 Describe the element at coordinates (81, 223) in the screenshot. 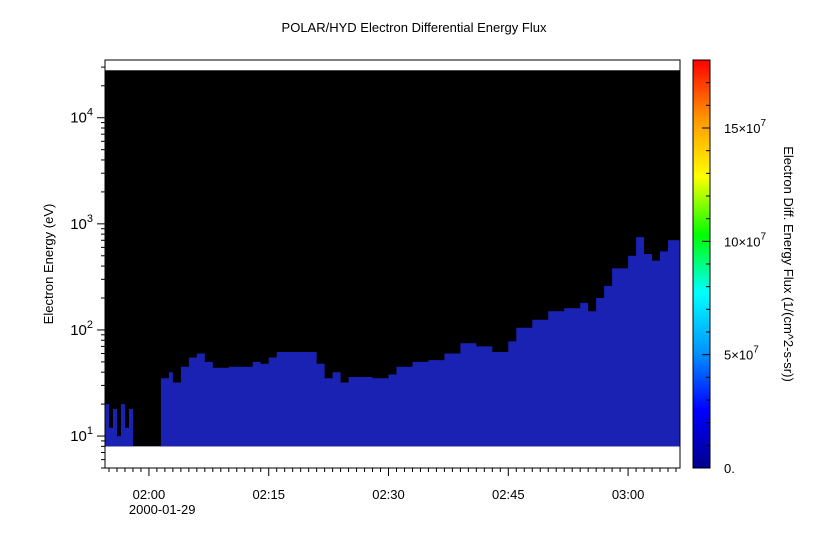

I see `y-tick-label: 10³` at that location.